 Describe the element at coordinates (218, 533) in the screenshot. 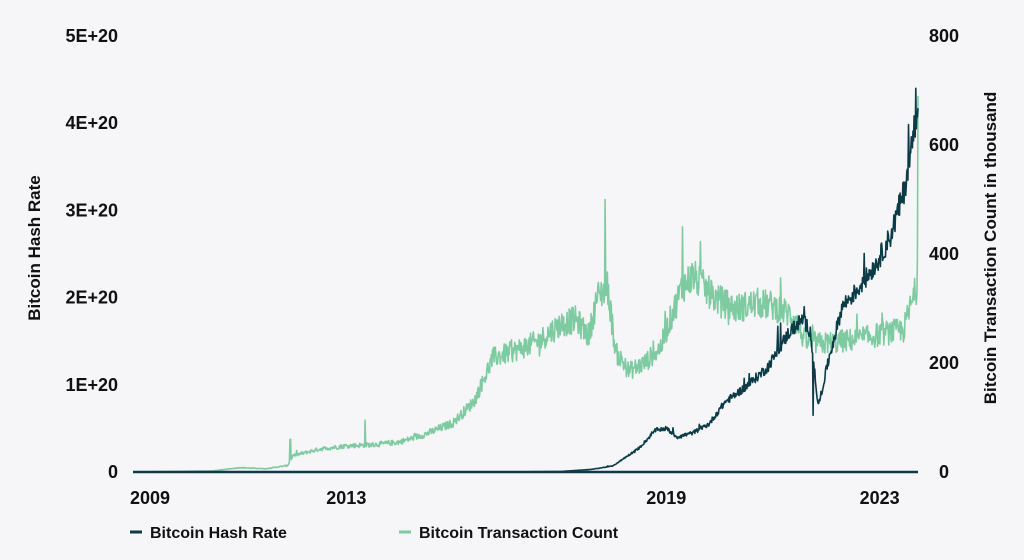

I see `legend-label-hash-rate: Bitcoin Hash Rate` at that location.